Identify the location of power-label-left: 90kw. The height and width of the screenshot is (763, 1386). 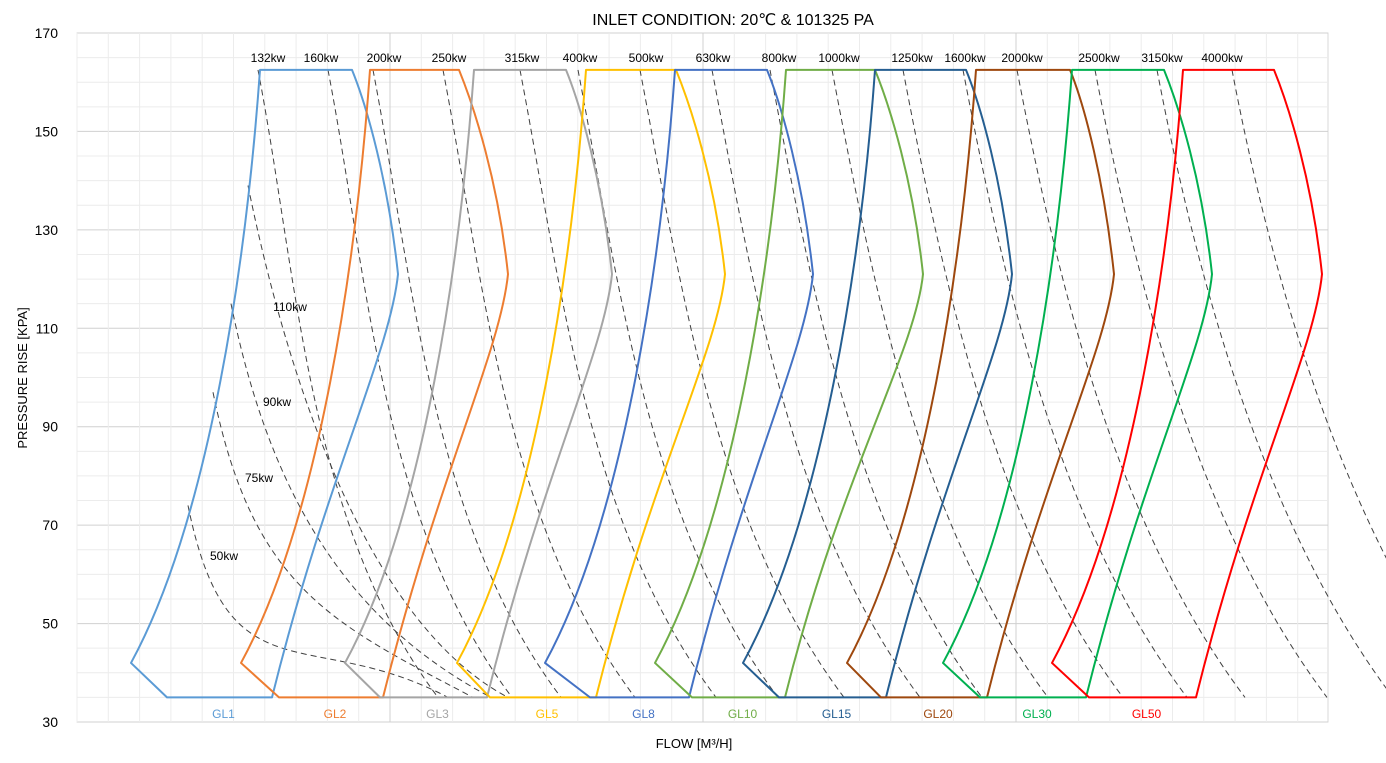
(277, 402).